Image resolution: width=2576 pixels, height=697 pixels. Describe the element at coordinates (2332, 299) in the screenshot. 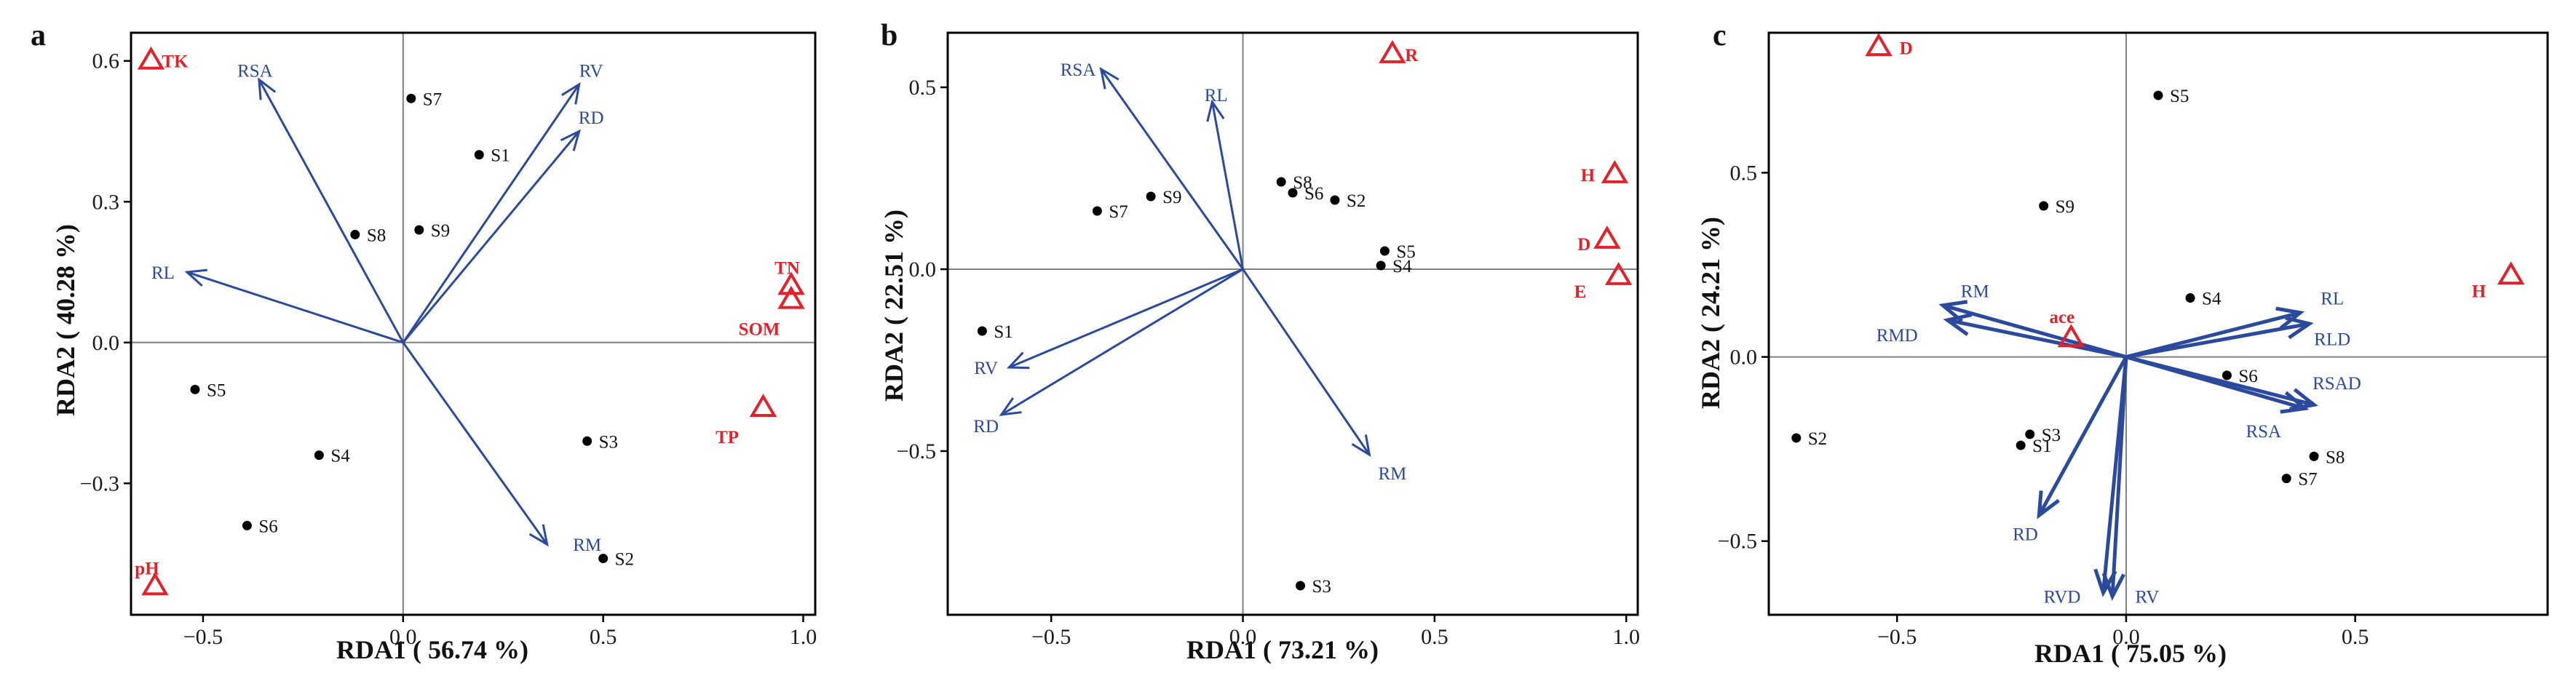

I see `panel-c-arrow-label-rl: RL` at that location.